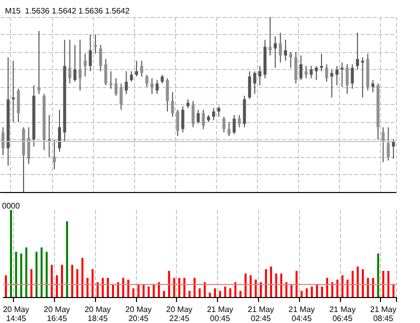 Image resolution: width=420 pixels, height=323 pixels. I want to click on chart-title: M15 1.5636 1.5642 1.5636 1.5642, so click(67, 11).